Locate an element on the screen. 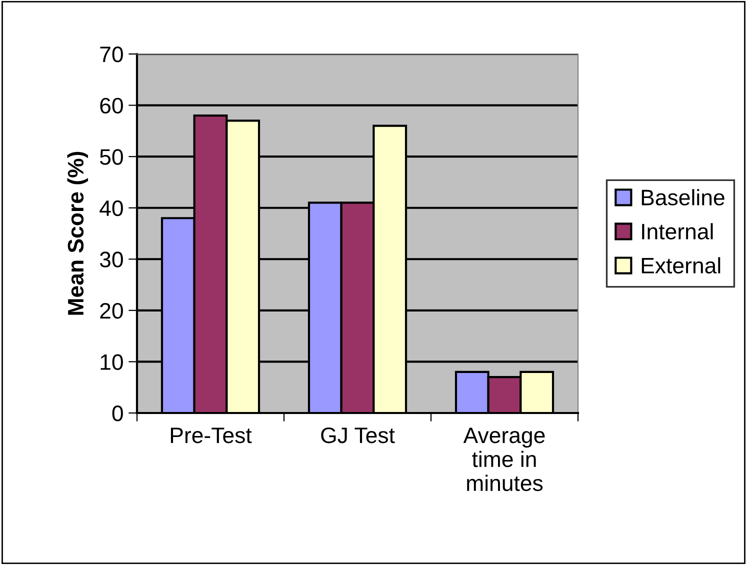 The image size is (747, 565). y-tick-label: 10 is located at coordinates (111, 362).